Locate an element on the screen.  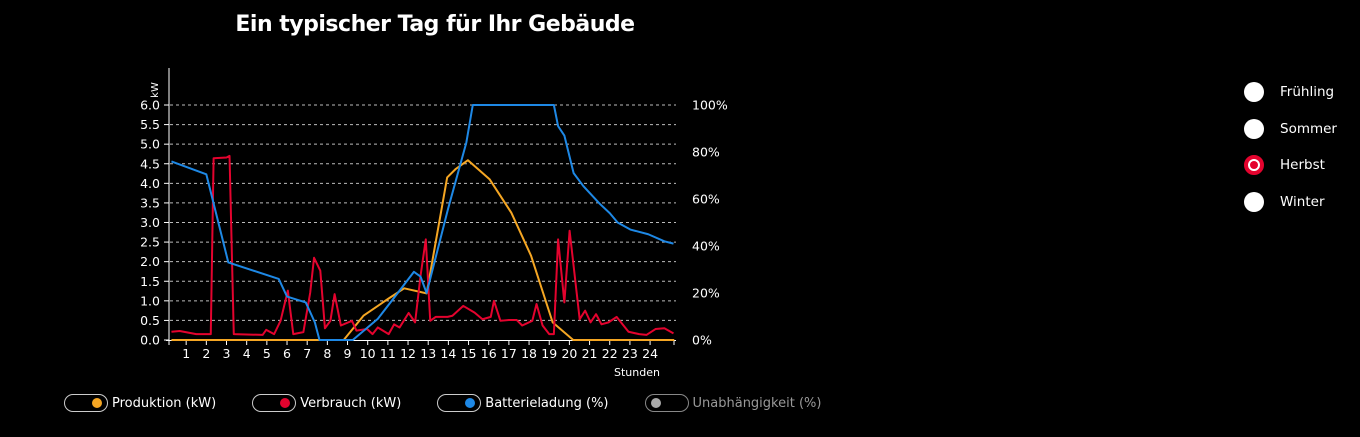
x-tick-label: 5 is located at coordinates (267, 353).